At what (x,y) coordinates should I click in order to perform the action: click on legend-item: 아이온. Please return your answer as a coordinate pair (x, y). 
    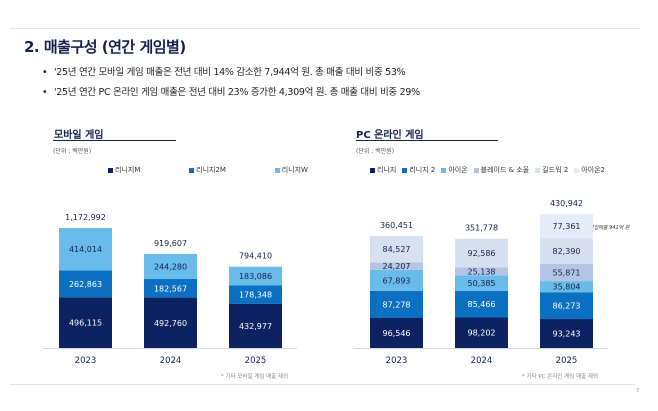
    Looking at the image, I should click on (454, 170).